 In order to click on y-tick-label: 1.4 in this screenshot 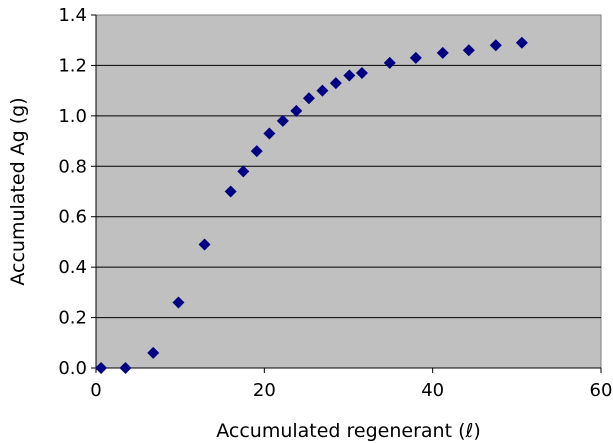, I will do `click(72, 15)`.